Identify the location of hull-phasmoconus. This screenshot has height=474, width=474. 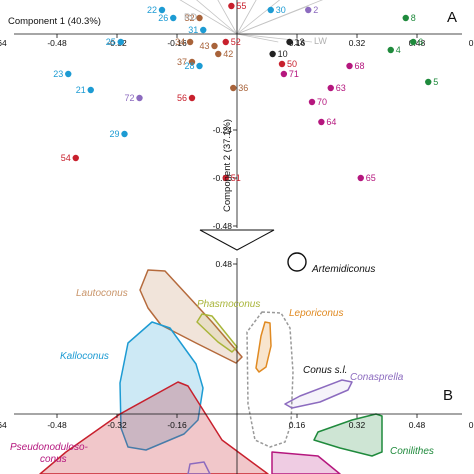
(217, 333).